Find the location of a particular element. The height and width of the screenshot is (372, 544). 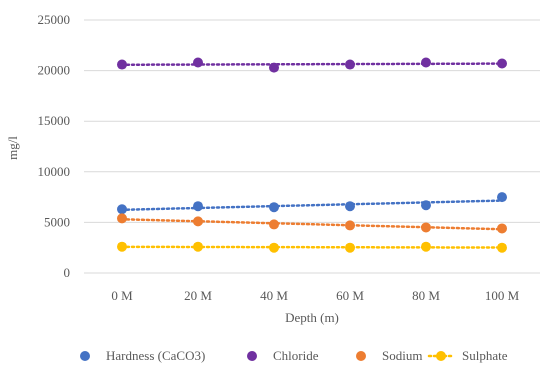

y-tick-label: 5000 is located at coordinates (57, 221).